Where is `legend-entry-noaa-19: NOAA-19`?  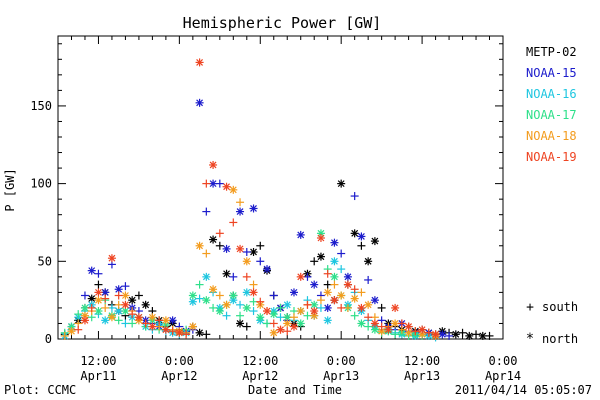 legend-entry-noaa-19: NOAA-19 is located at coordinates (551, 157).